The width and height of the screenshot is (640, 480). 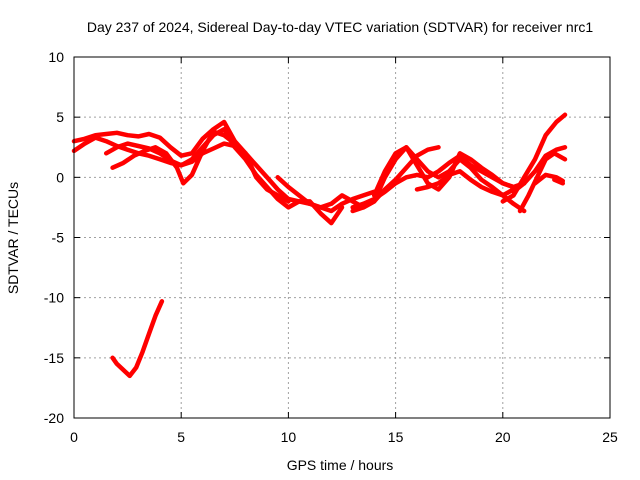 I want to click on series-track-c, so click(x=179, y=157).